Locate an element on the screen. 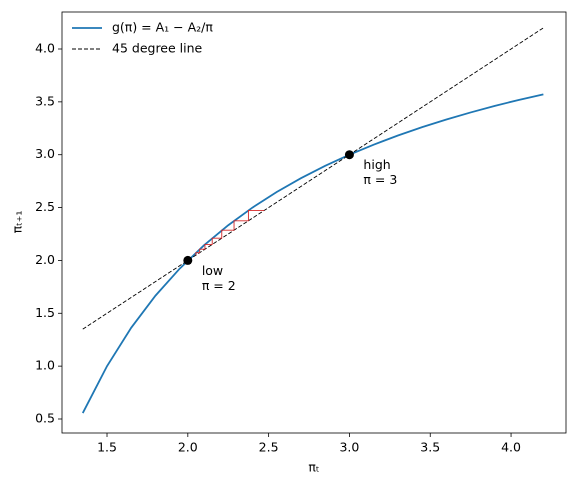 The width and height of the screenshot is (574, 490). y-tick-label: 3.0 is located at coordinates (45, 153).